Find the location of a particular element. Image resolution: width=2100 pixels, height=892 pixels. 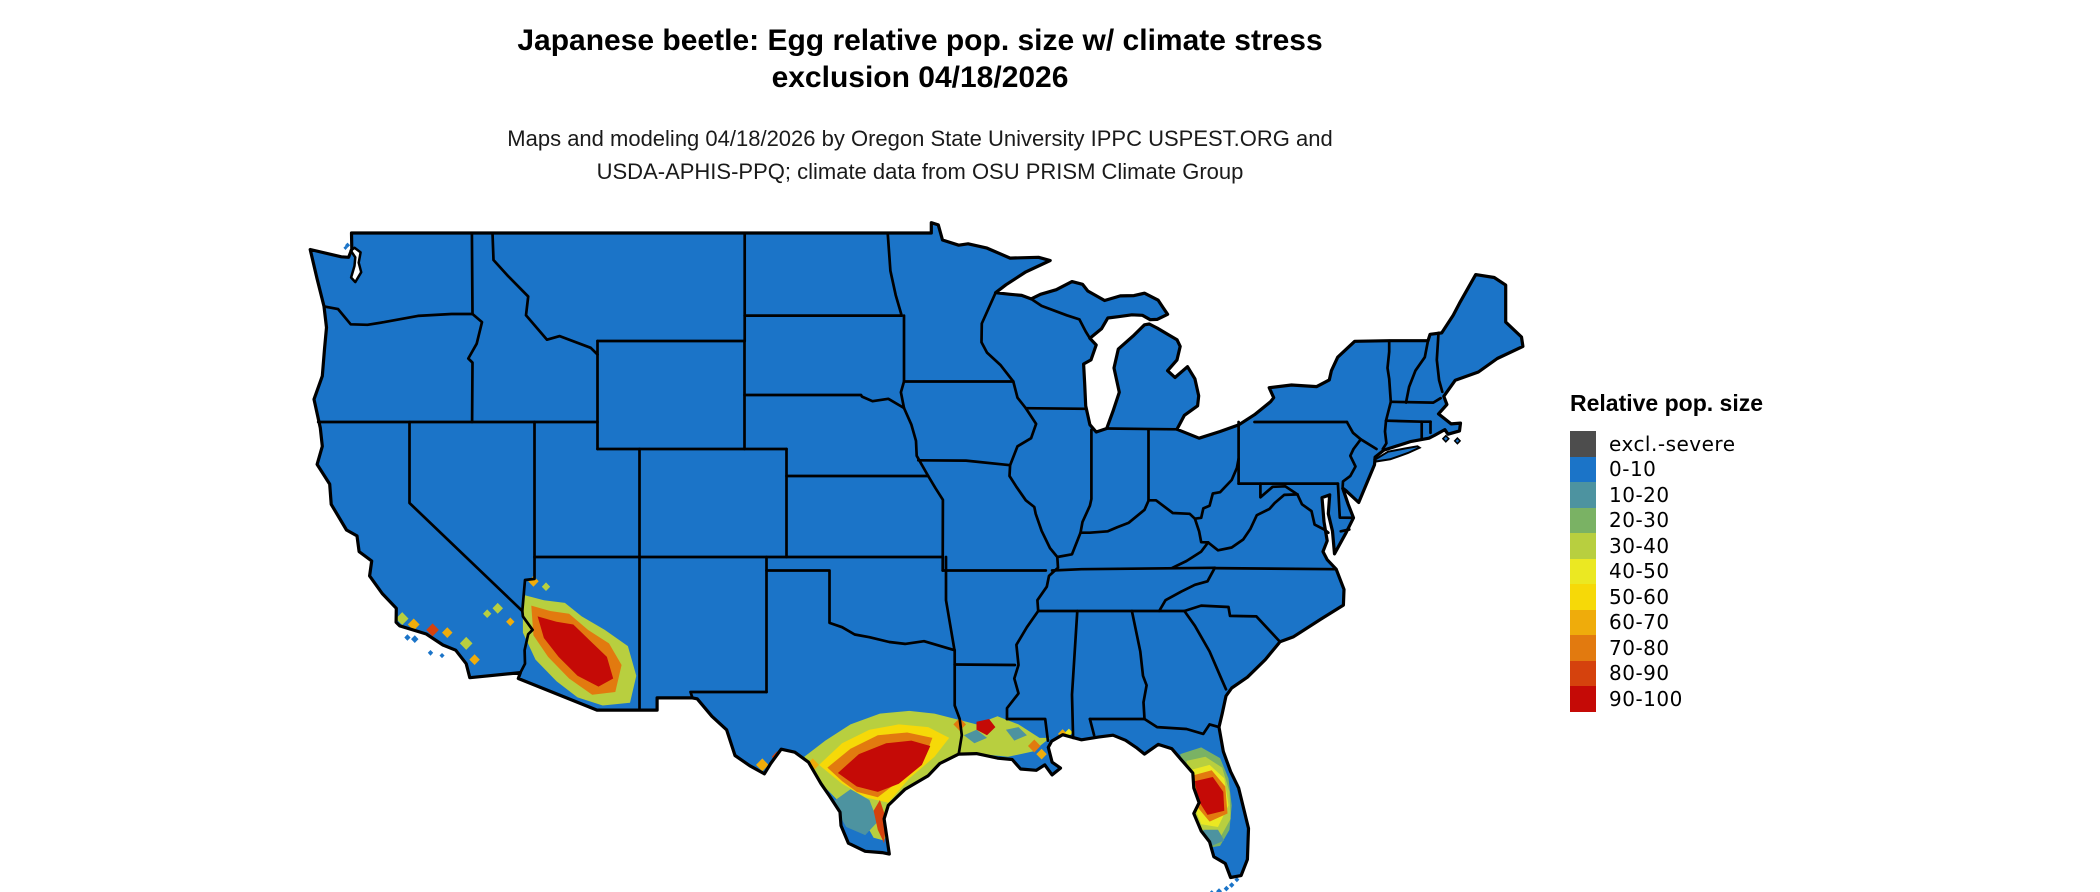

legend-row-excl.-severe: excl.-severe is located at coordinates (1666, 444).